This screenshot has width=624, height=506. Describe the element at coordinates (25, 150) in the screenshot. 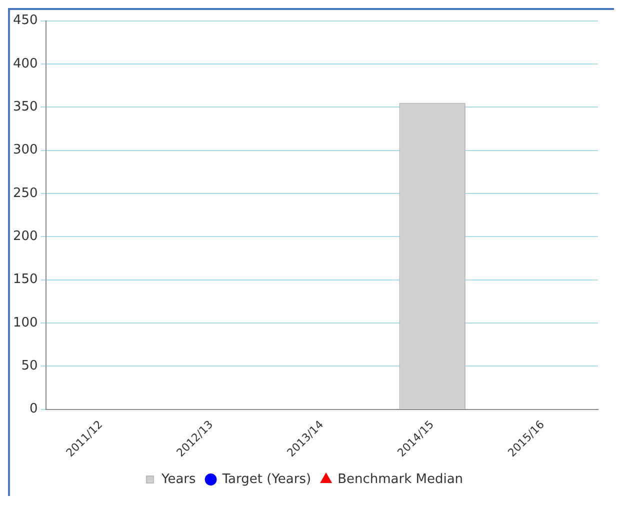

I see `y-tick-label: 300` at that location.